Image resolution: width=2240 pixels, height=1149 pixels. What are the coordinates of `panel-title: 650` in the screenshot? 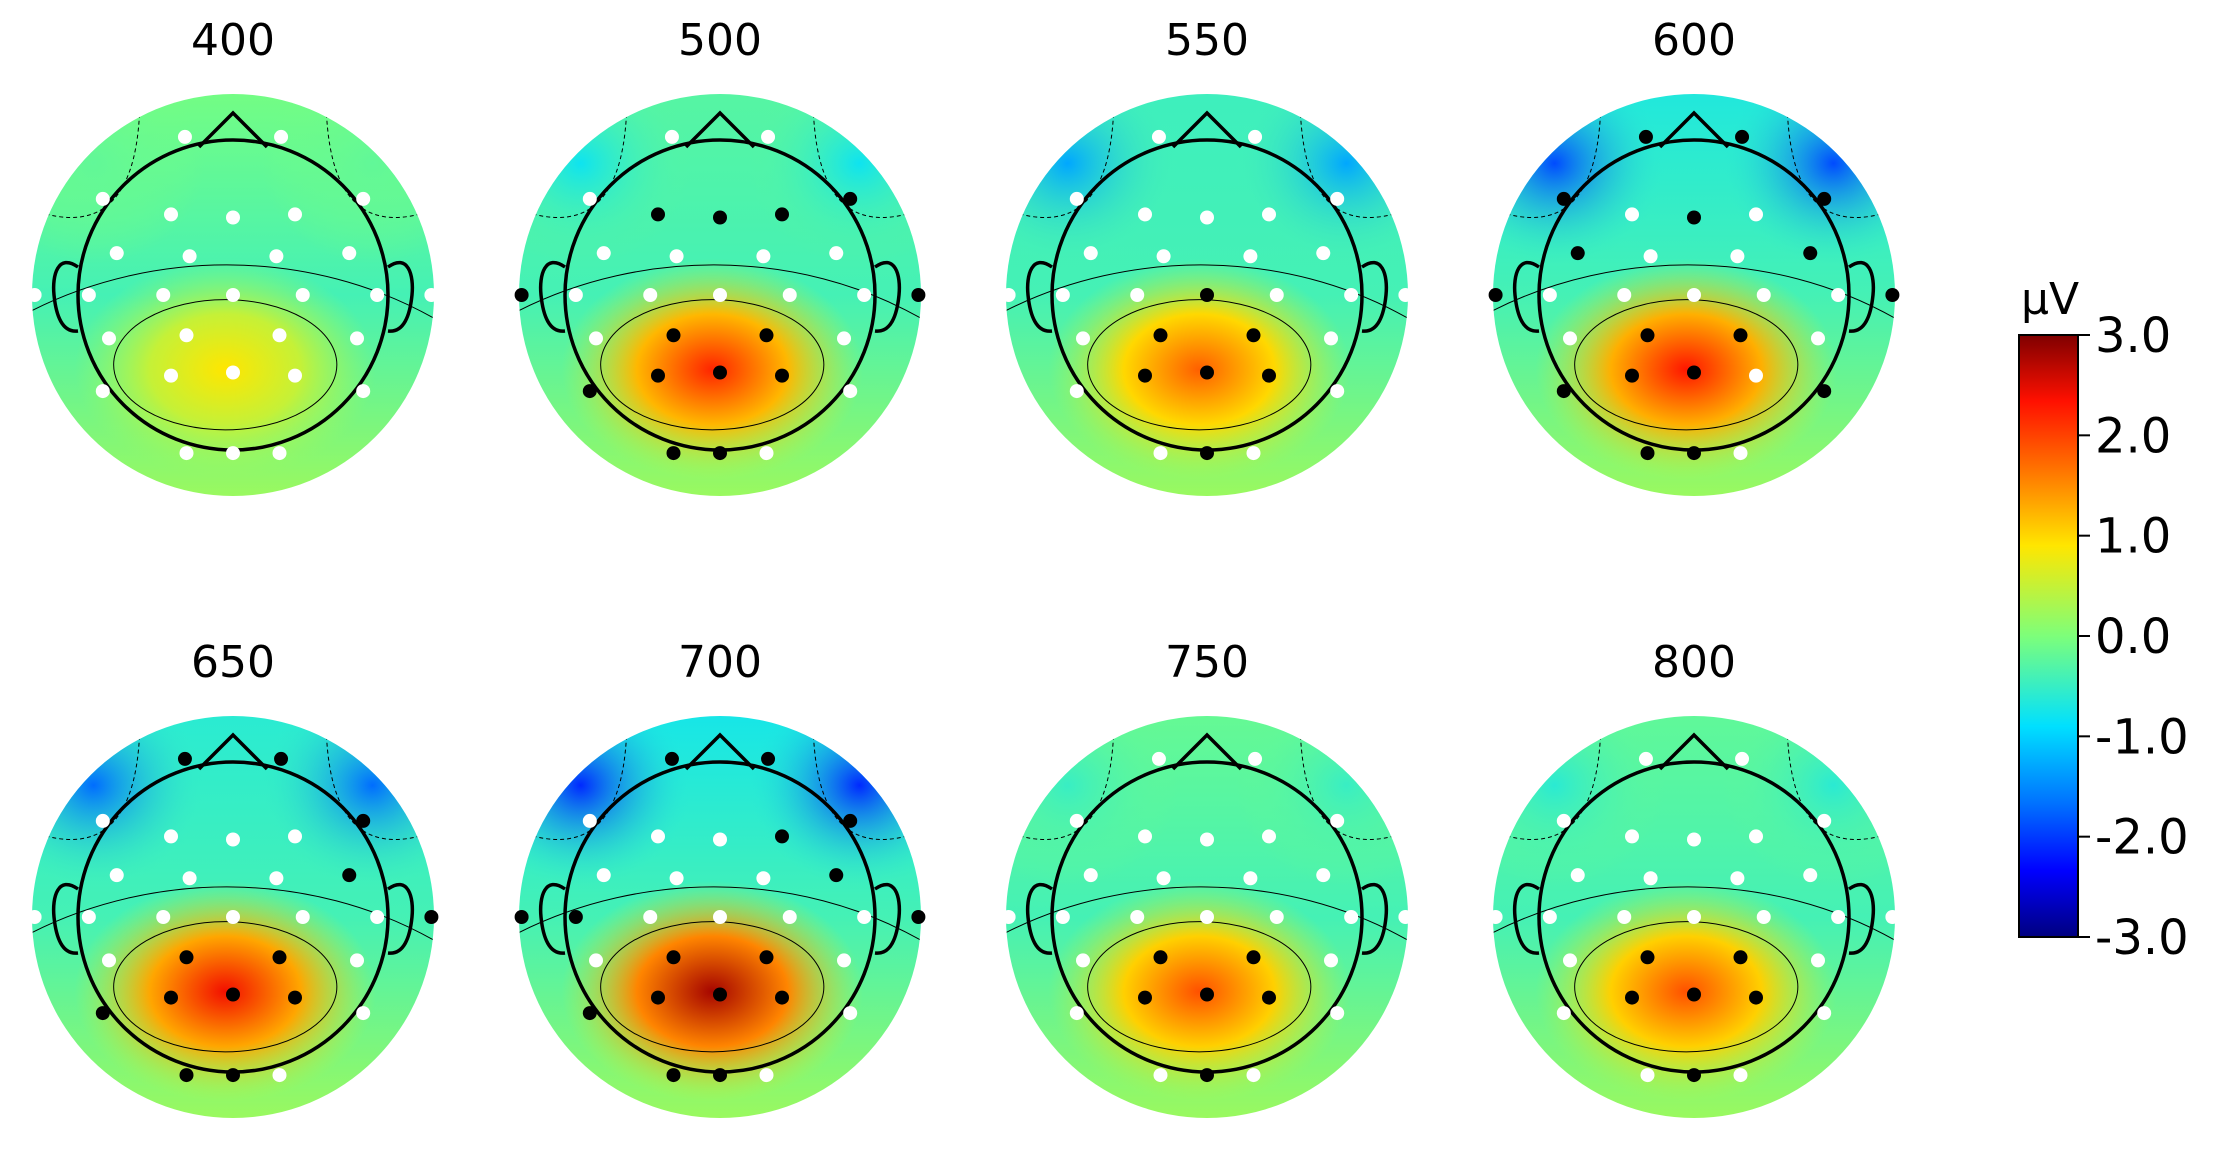 It's located at (233, 662).